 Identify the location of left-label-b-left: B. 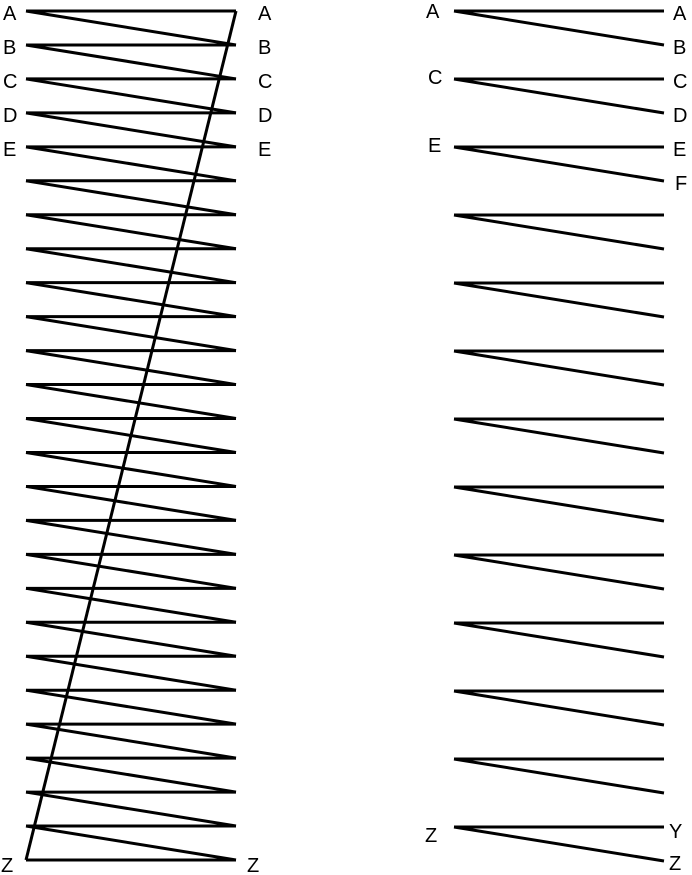
(9, 48).